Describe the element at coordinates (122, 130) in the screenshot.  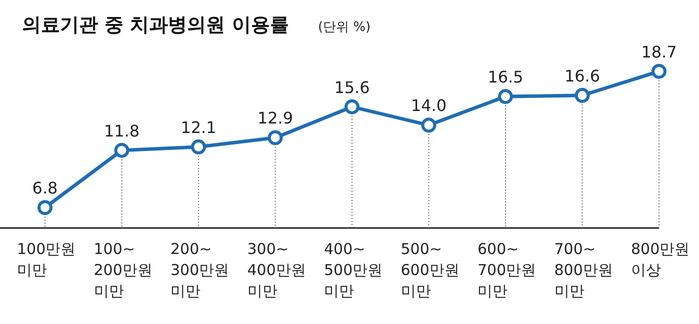
I see `data-label: 11.8` at that location.